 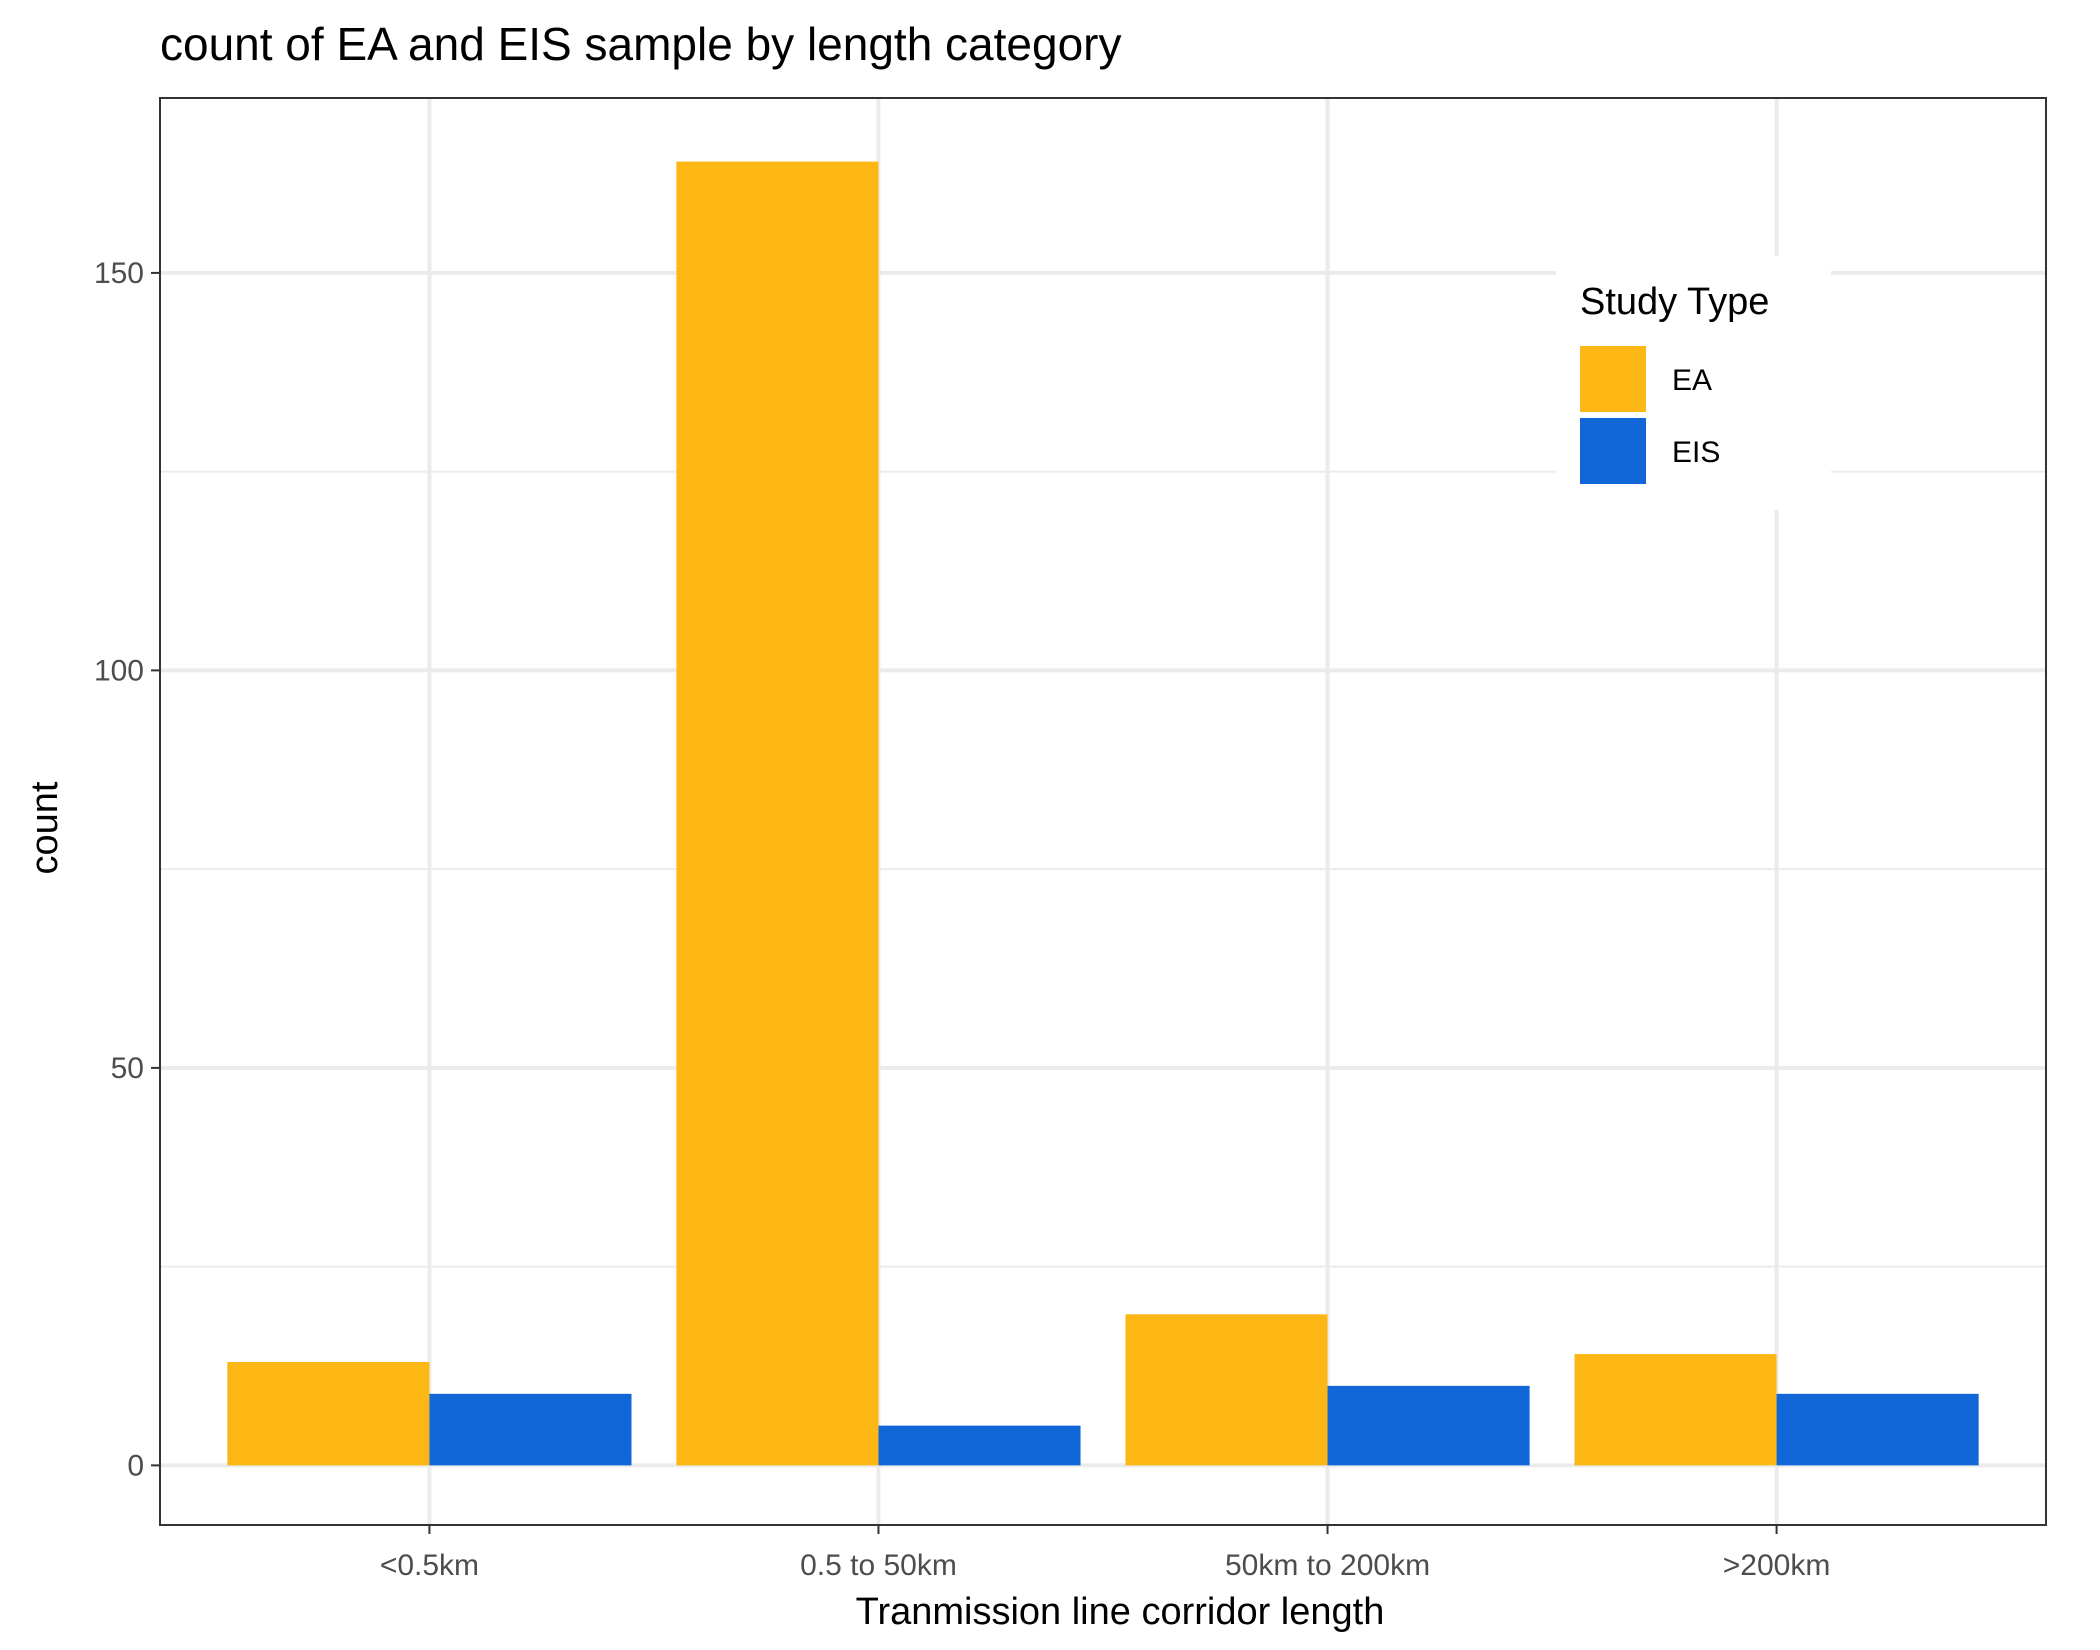 What do you see at coordinates (127, 1068) in the screenshot?
I see `y-tick-label: 50` at bounding box center [127, 1068].